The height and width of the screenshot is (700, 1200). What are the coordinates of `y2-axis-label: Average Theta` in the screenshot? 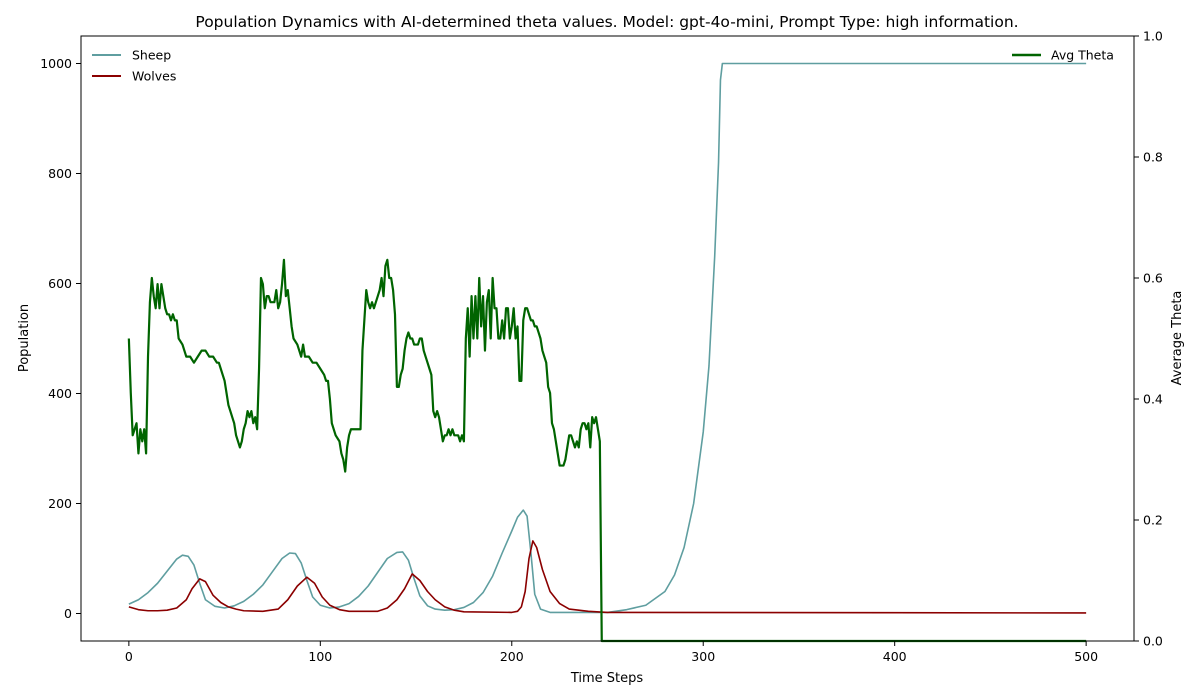 It's located at (1177, 338).